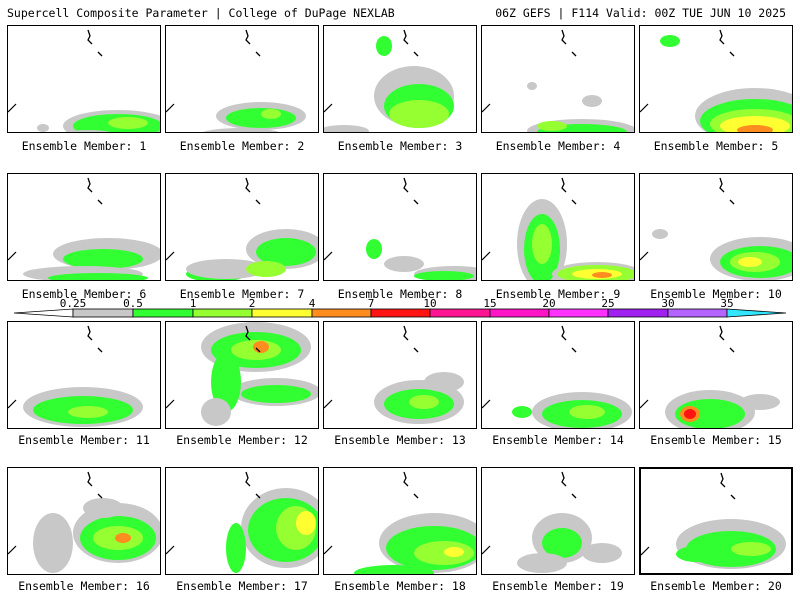  Describe the element at coordinates (133, 303) in the screenshot. I see `colorbar-tick-label: 0.5` at that location.